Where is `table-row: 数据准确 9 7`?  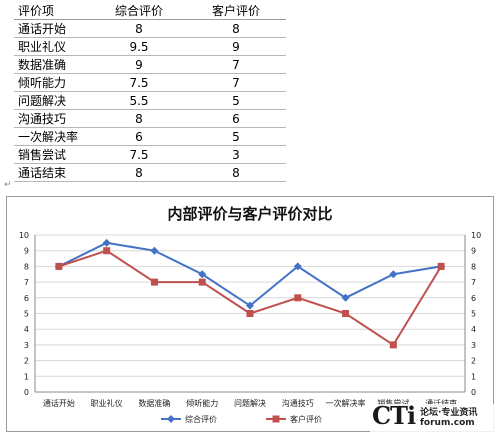 table-row: 数据准确 9 7 is located at coordinates (150, 64).